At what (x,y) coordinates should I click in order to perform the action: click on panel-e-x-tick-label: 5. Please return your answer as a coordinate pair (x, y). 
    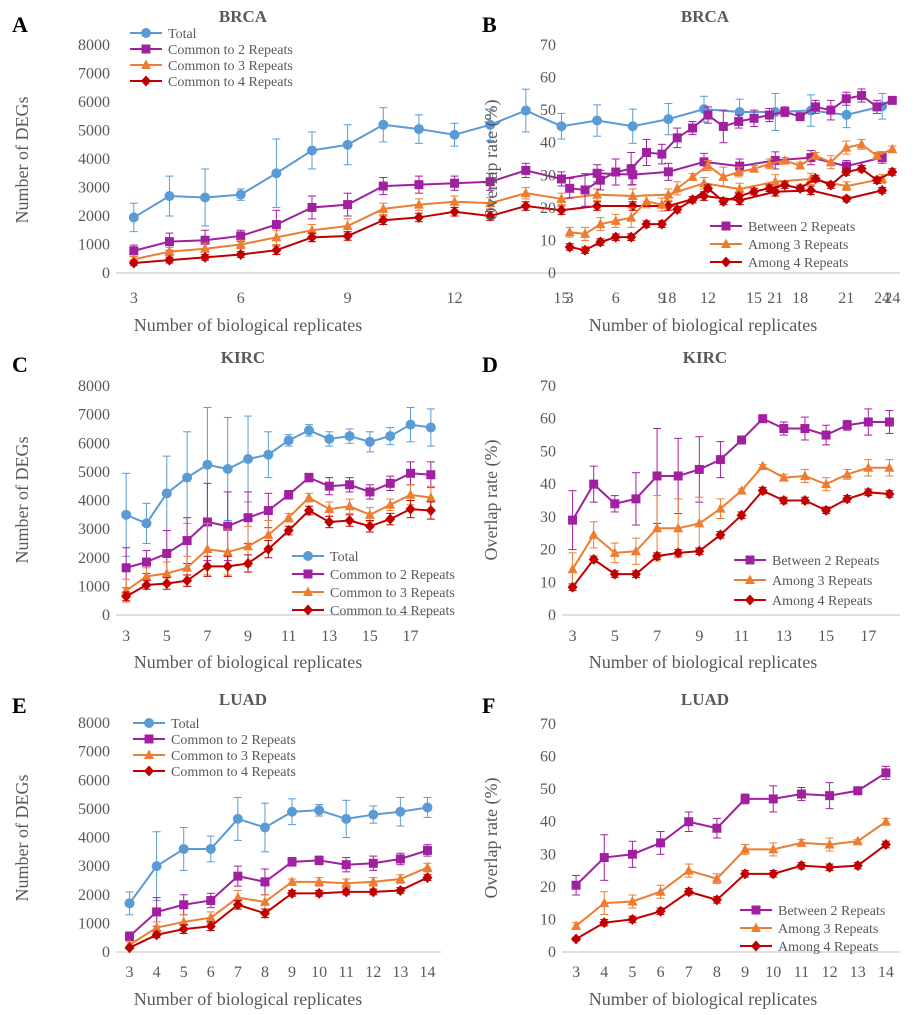
    Looking at the image, I should click on (184, 972).